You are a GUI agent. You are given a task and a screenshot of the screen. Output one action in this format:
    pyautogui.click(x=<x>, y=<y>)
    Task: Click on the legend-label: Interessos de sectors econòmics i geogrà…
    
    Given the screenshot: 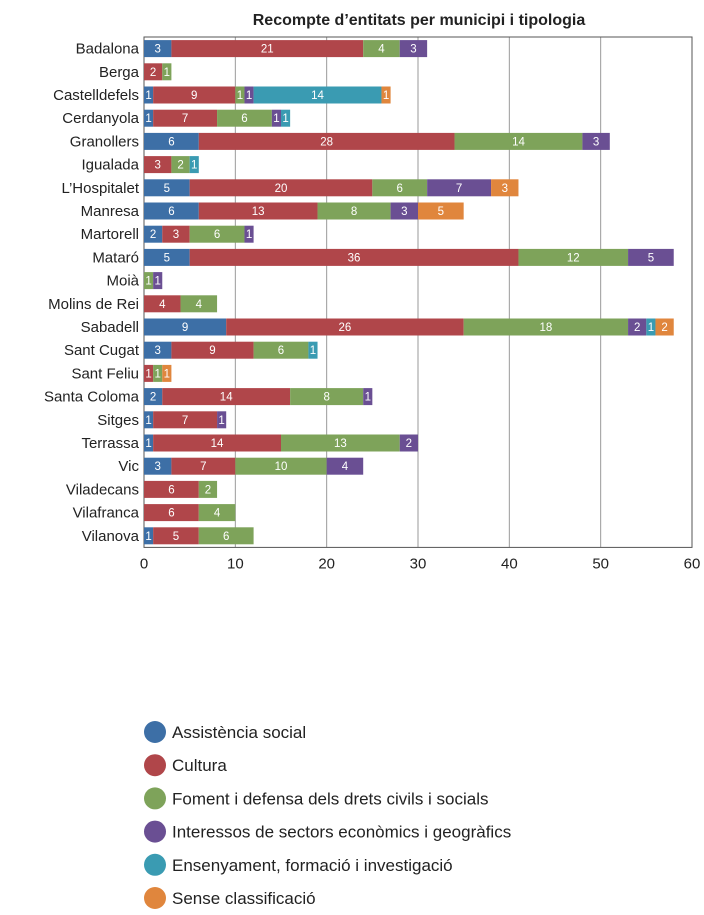 What is the action you would take?
    pyautogui.click(x=341, y=832)
    